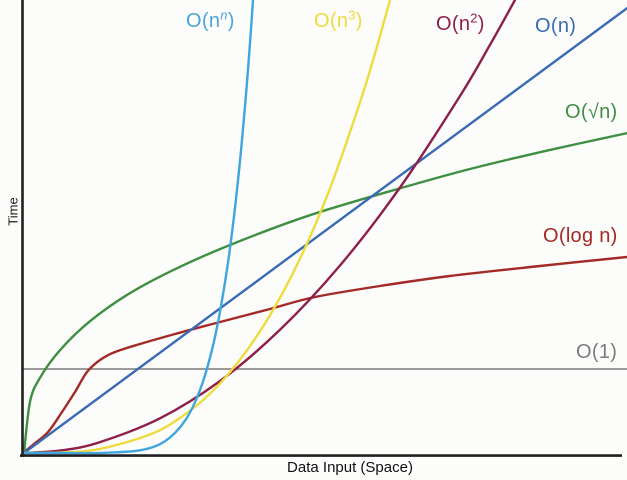  I want to click on y-axis-label: Time, so click(13, 211).